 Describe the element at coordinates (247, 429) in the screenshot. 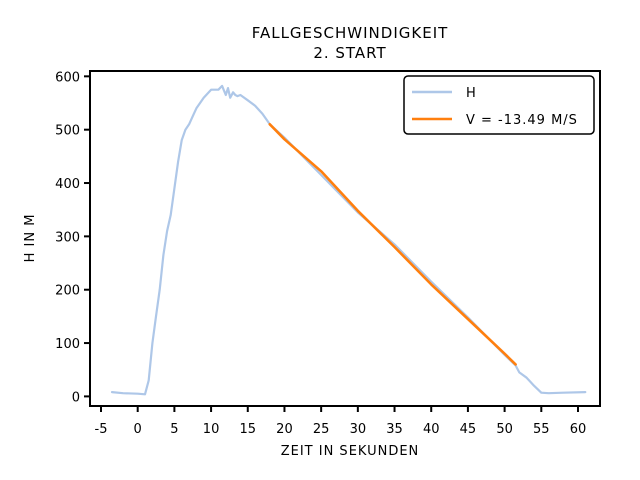

I see `x-tick-label: 15` at that location.